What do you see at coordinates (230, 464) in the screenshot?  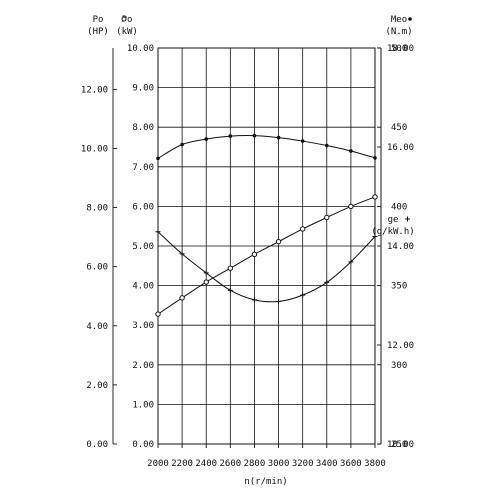 I see `x-tick-label: 2600` at bounding box center [230, 464].